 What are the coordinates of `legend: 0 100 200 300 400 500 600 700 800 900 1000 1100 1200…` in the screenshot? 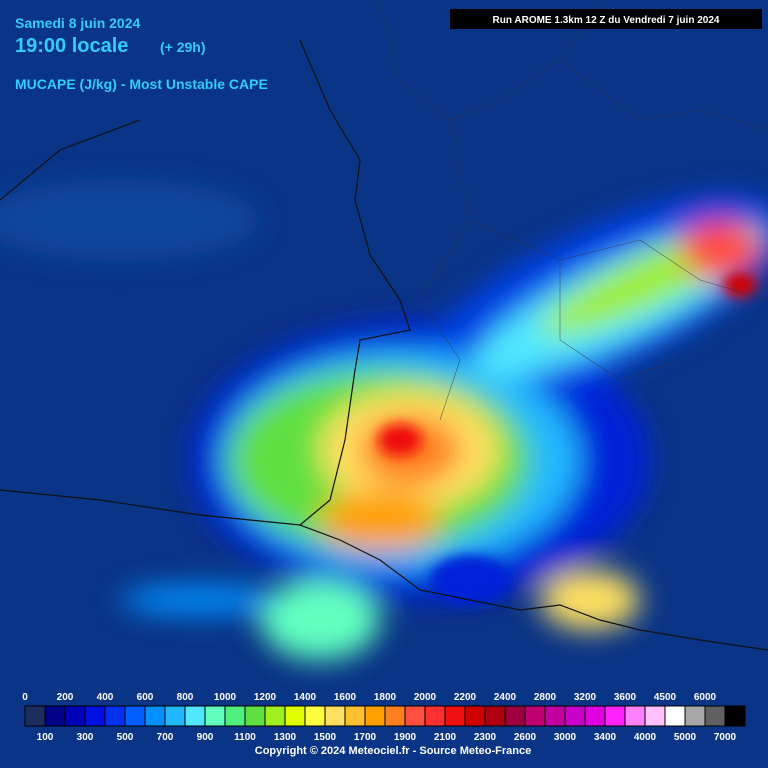 It's located at (384, 717).